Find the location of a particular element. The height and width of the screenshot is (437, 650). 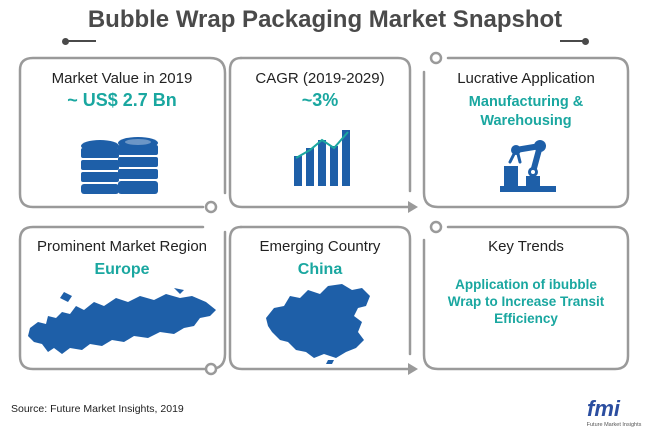

page-title: Bubble Wrap Packaging Market Snapshot is located at coordinates (325, 19).